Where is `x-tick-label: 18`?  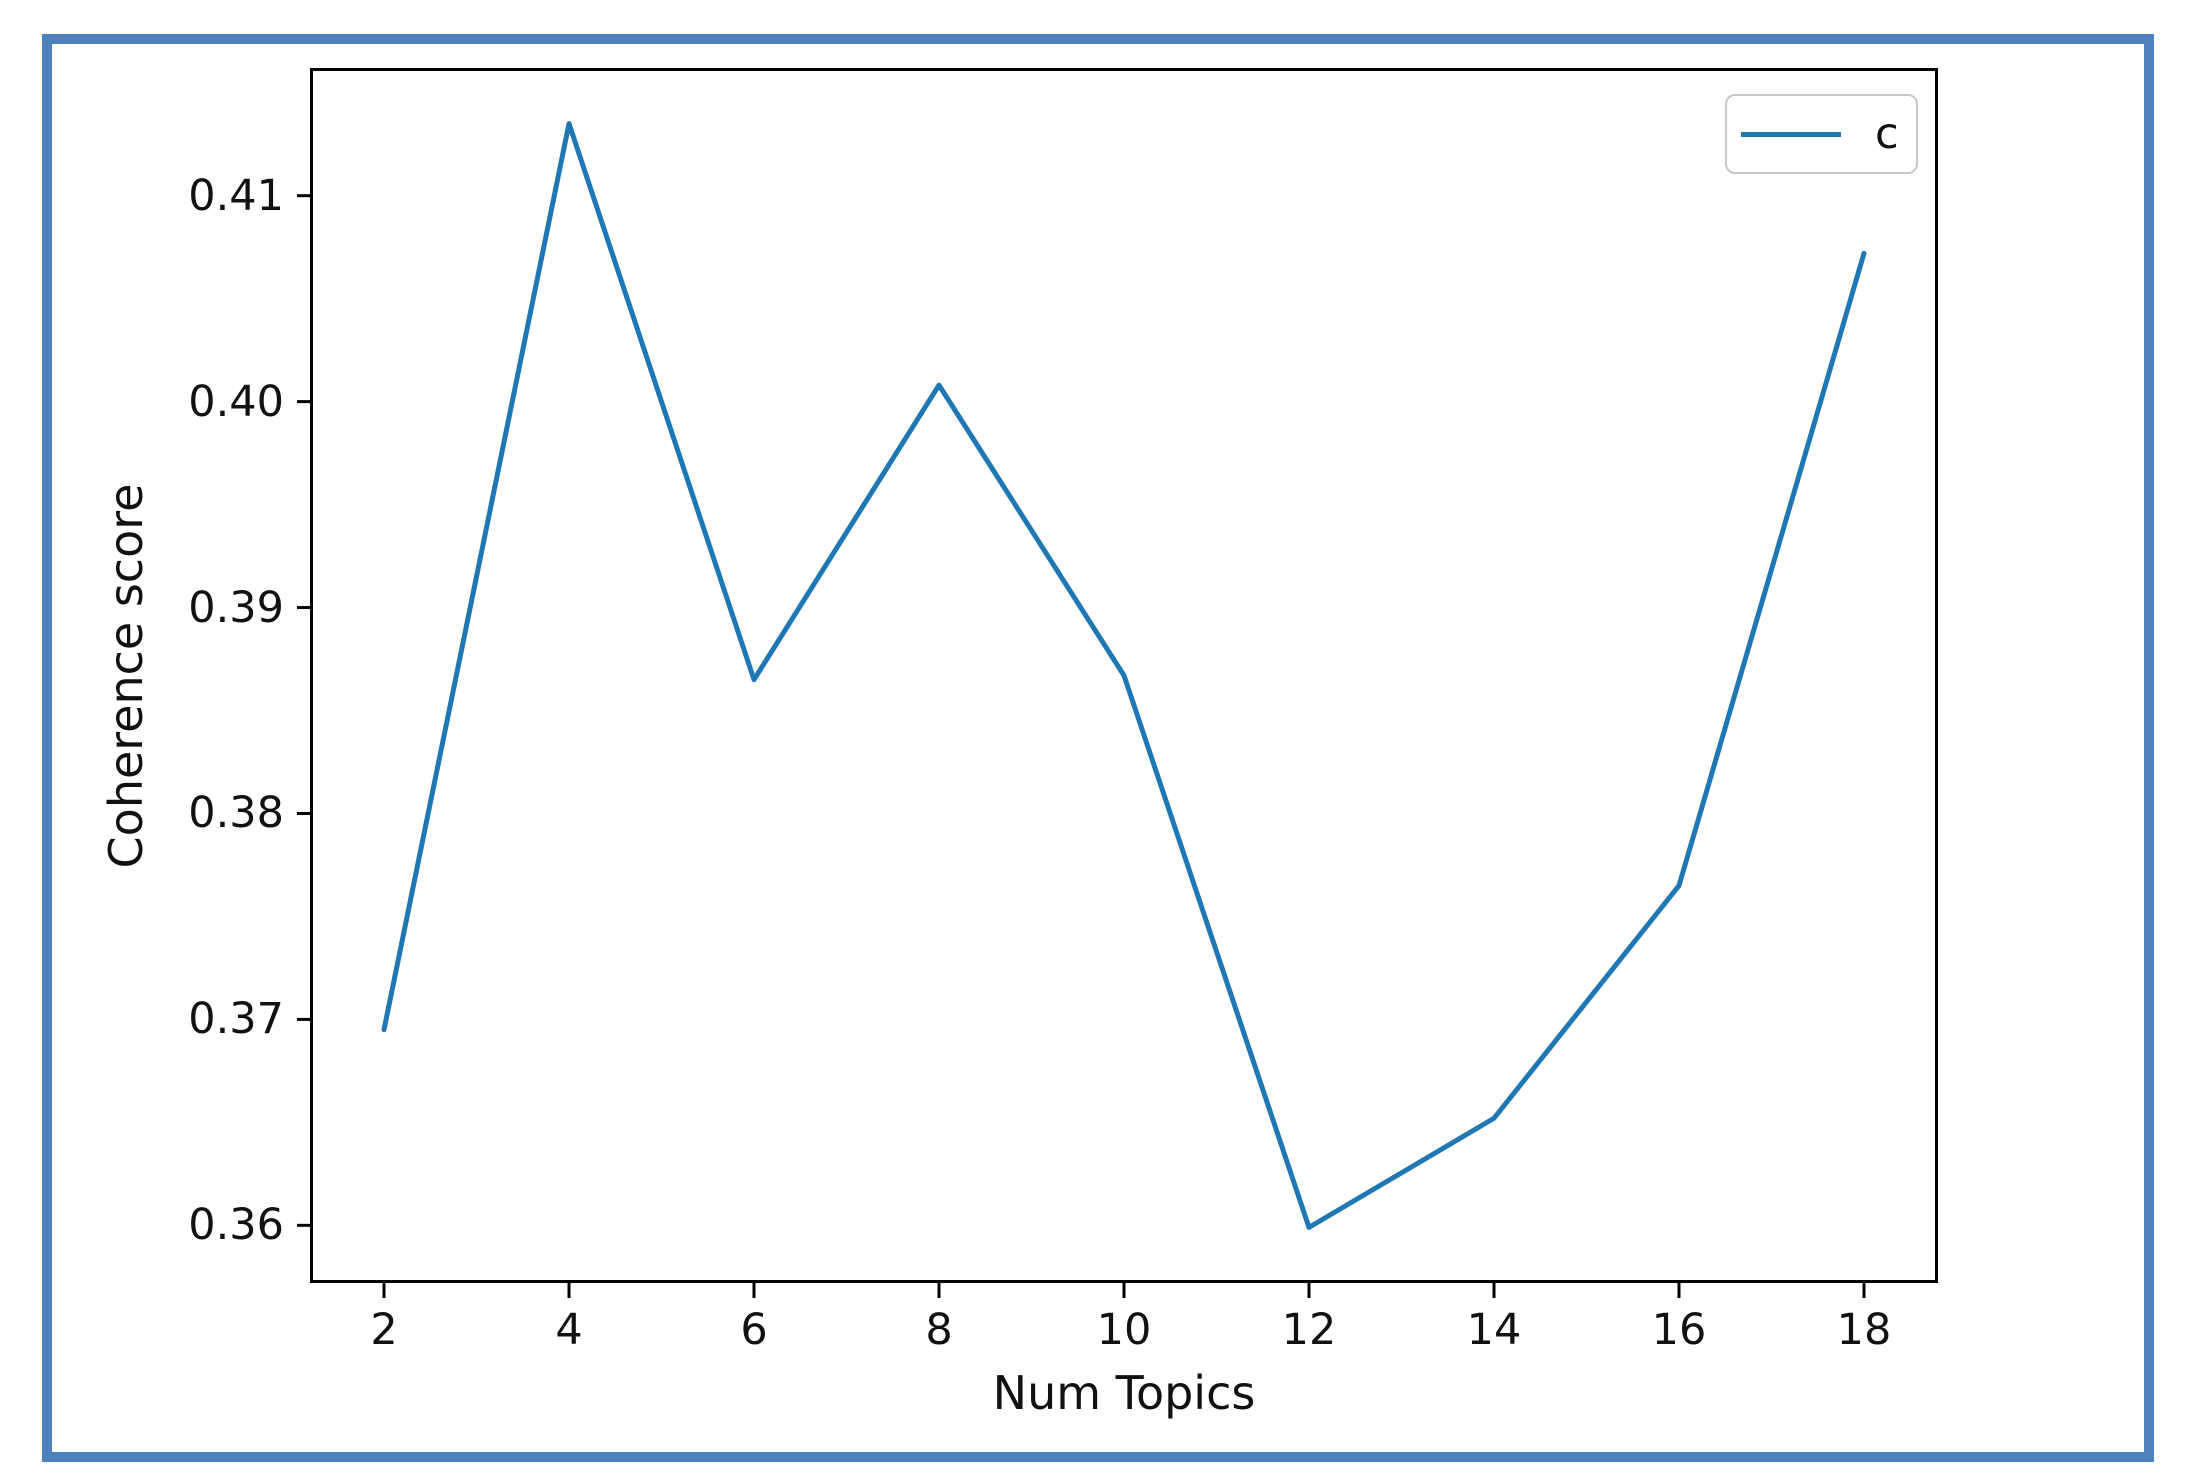 x-tick-label: 18 is located at coordinates (1864, 1330).